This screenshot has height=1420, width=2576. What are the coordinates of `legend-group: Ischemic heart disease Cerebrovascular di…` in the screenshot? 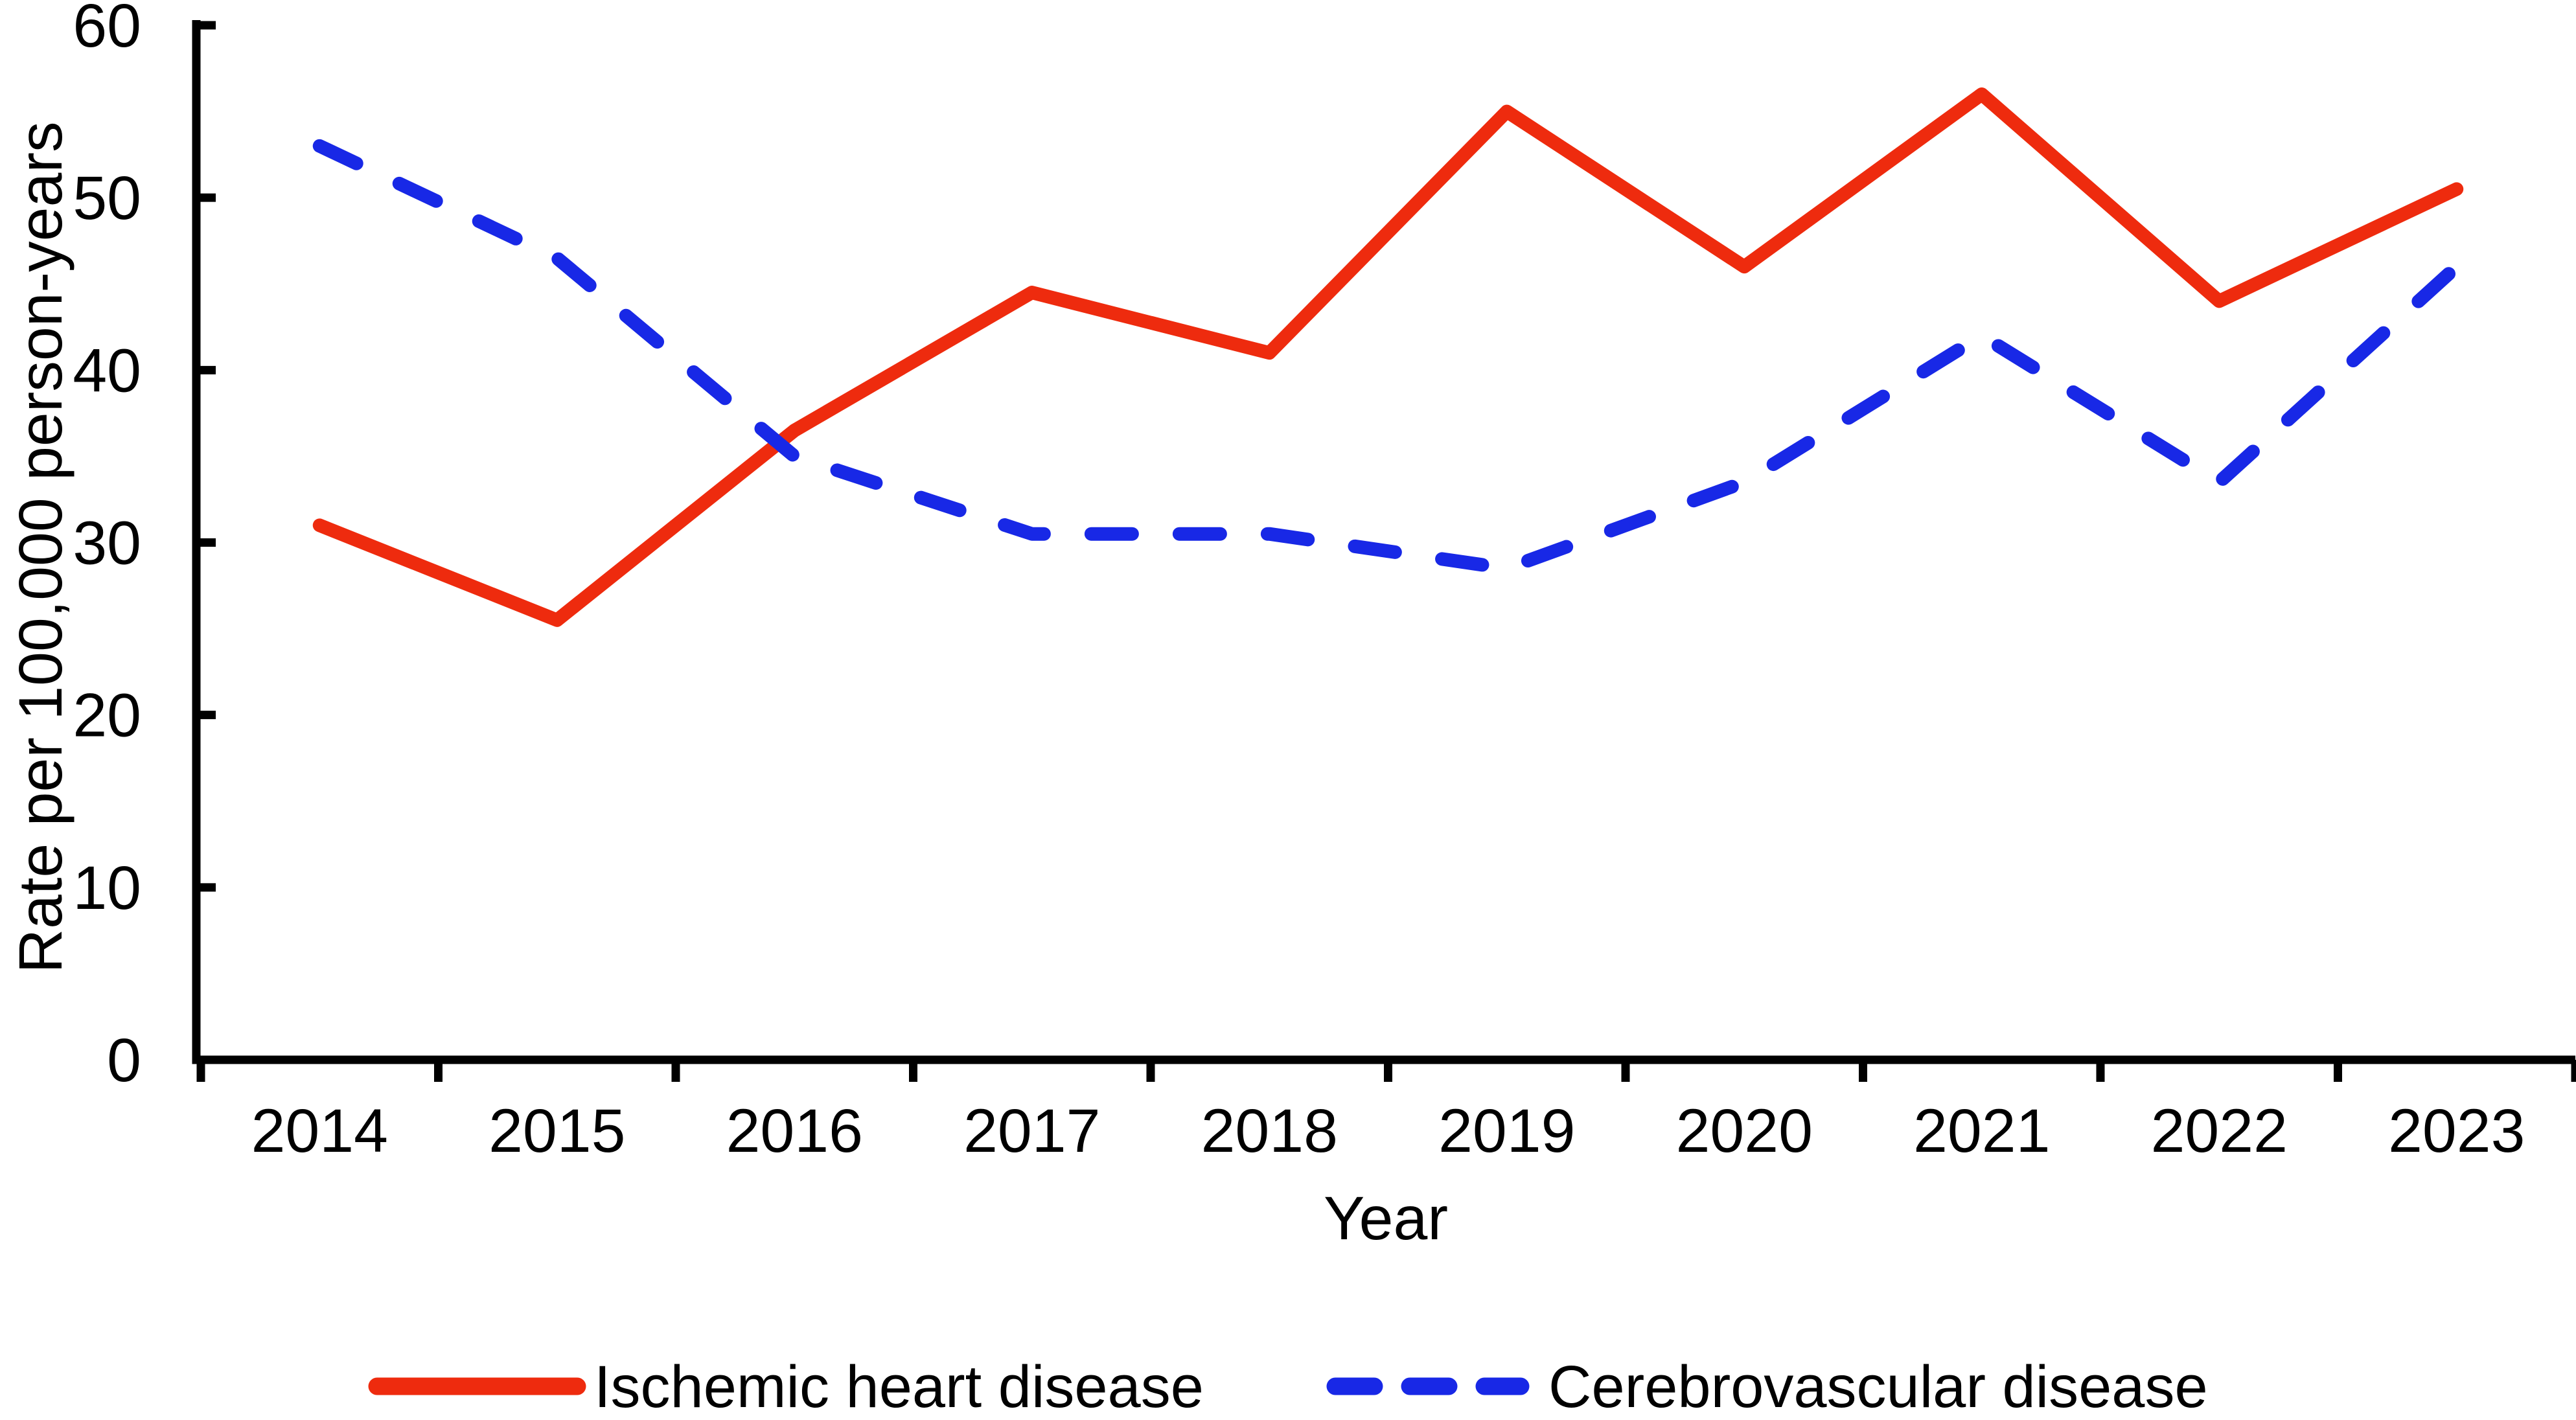 It's located at (1288, 1387).